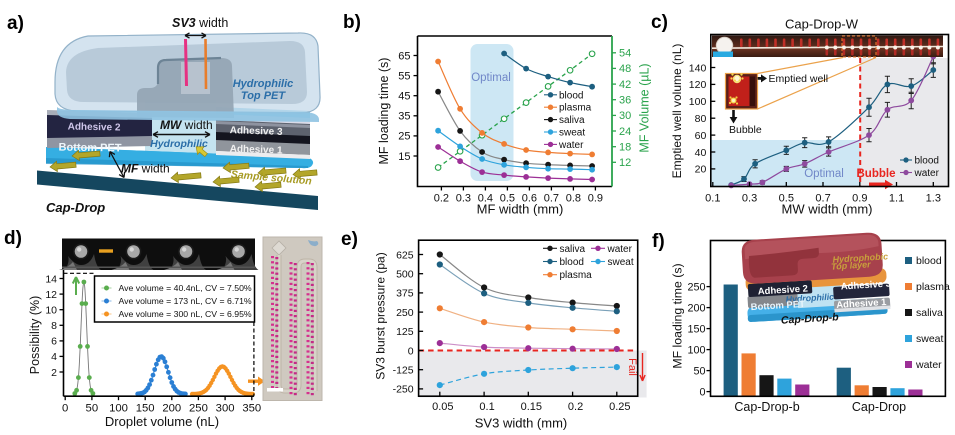 The width and height of the screenshot is (955, 435). I want to click on svg-text: 48, so click(625, 69).